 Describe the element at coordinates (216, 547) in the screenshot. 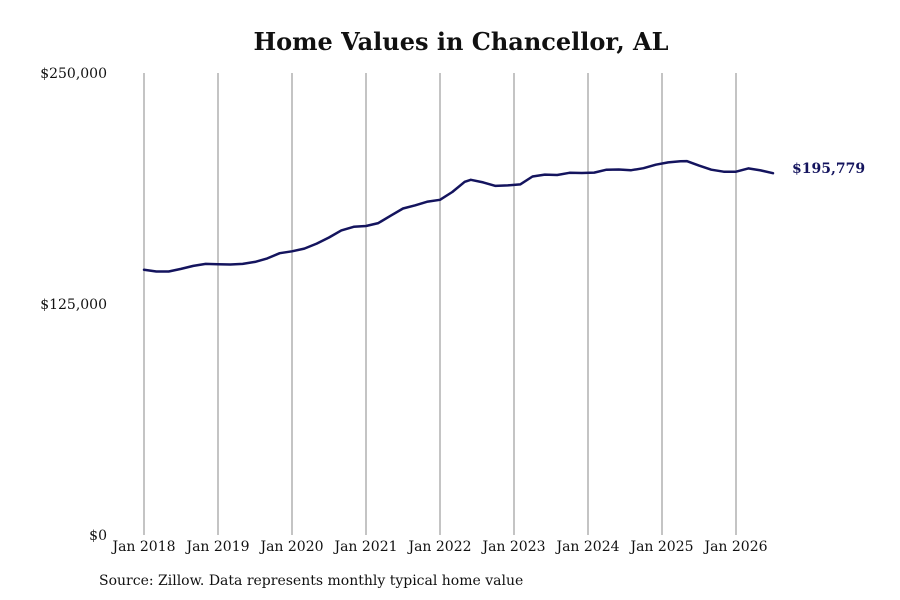

I see `x-tick-label: Jan 2019` at that location.